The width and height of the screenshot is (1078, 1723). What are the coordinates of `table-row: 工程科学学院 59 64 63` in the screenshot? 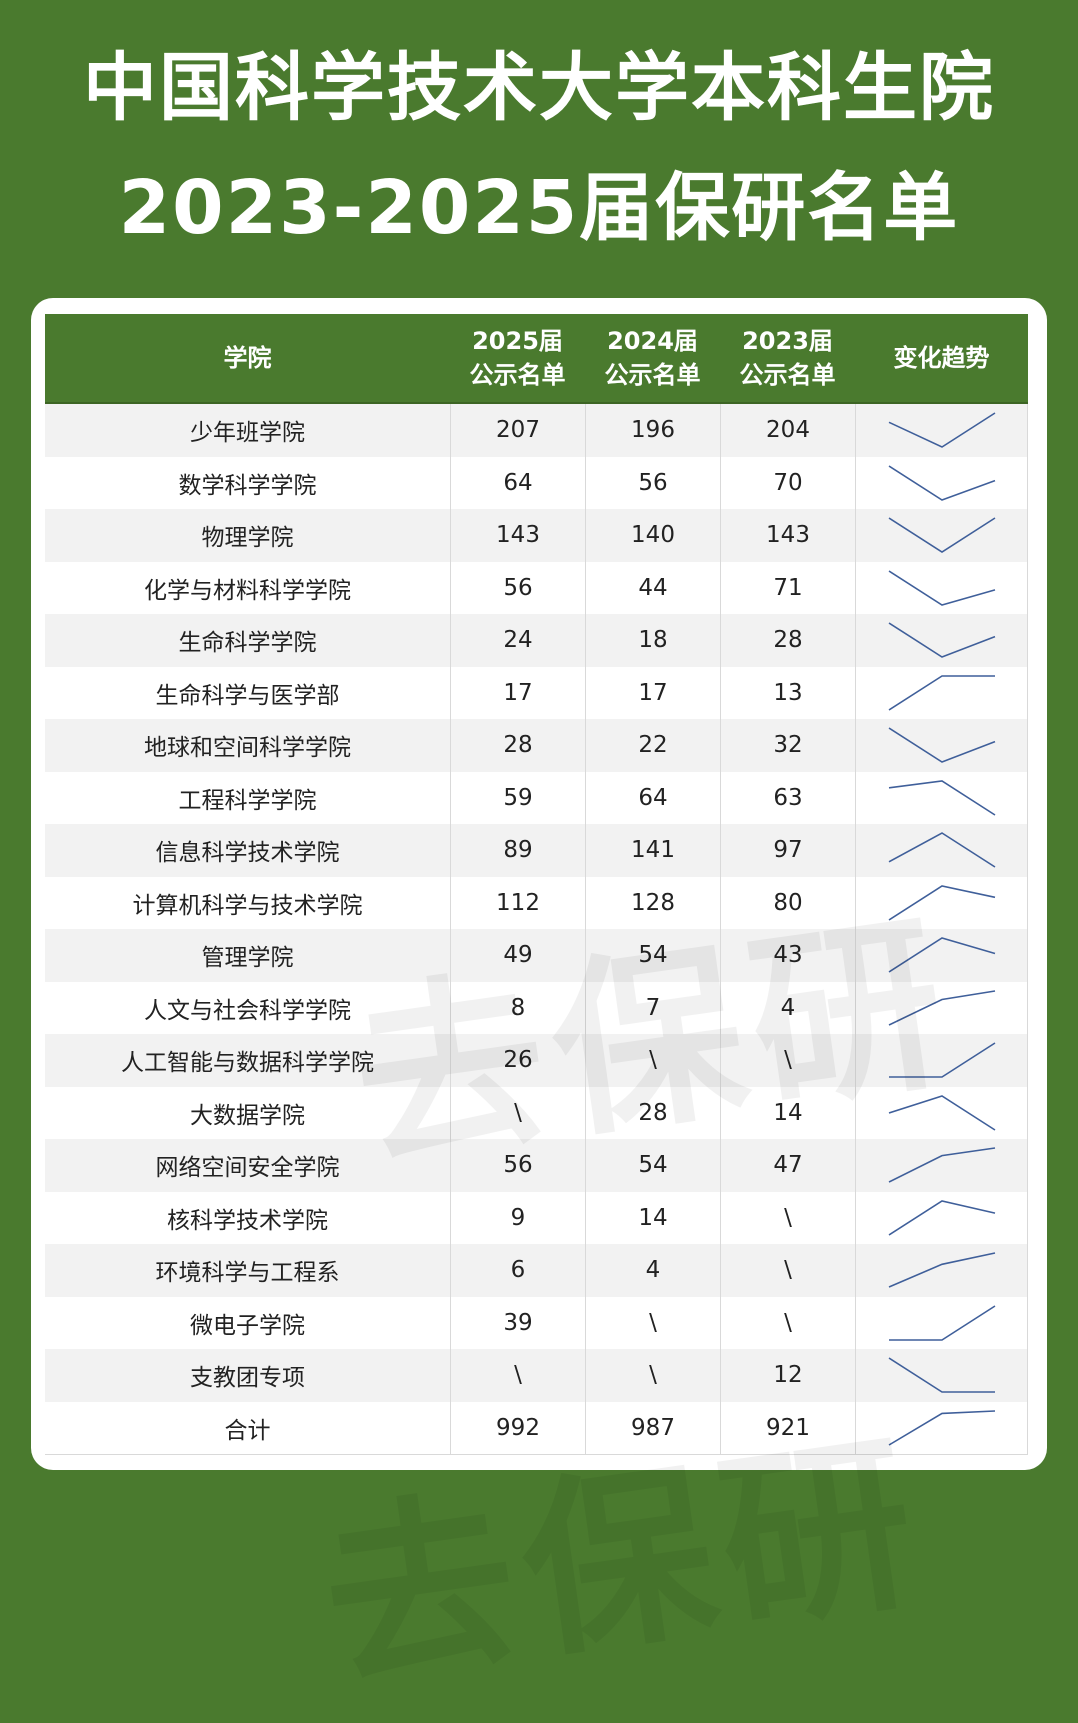 It's located at (536, 797).